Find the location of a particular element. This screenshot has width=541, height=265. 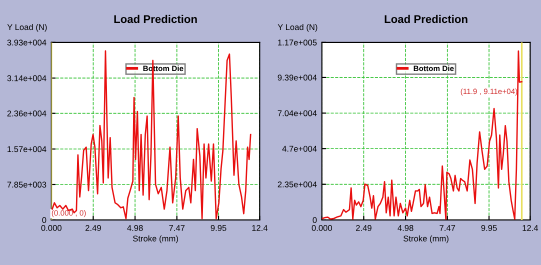

y-tick-label: 7.04e+004 is located at coordinates (297, 113).